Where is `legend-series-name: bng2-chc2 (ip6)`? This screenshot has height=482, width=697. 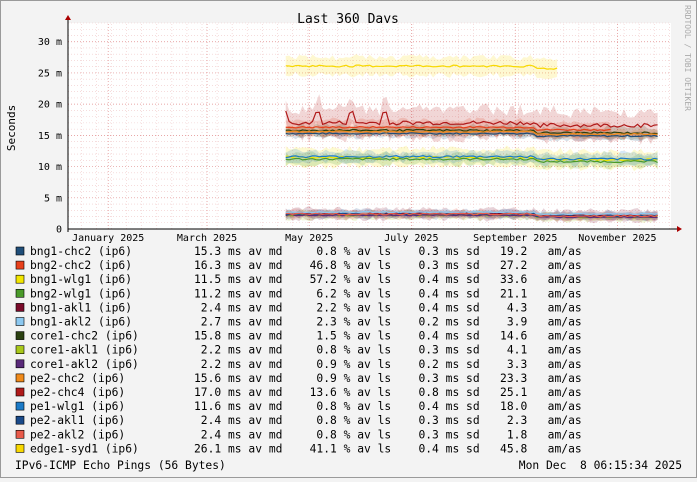
legend-series-name: bng2-chc2 (ip6) is located at coordinates (81, 265).